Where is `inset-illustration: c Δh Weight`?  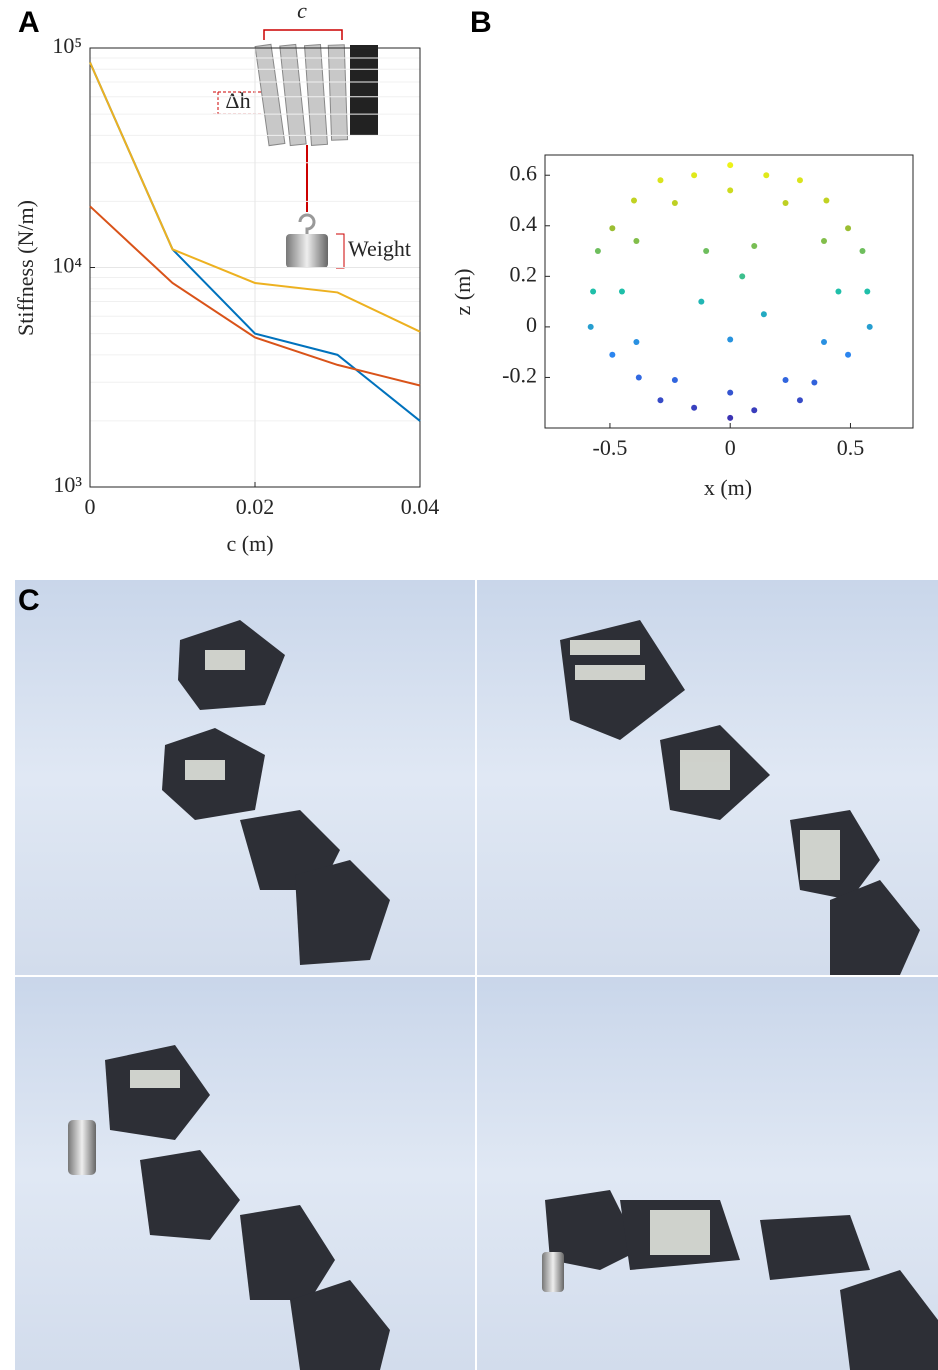
inset-illustration: c Δh Weight is located at coordinates (312, 134).